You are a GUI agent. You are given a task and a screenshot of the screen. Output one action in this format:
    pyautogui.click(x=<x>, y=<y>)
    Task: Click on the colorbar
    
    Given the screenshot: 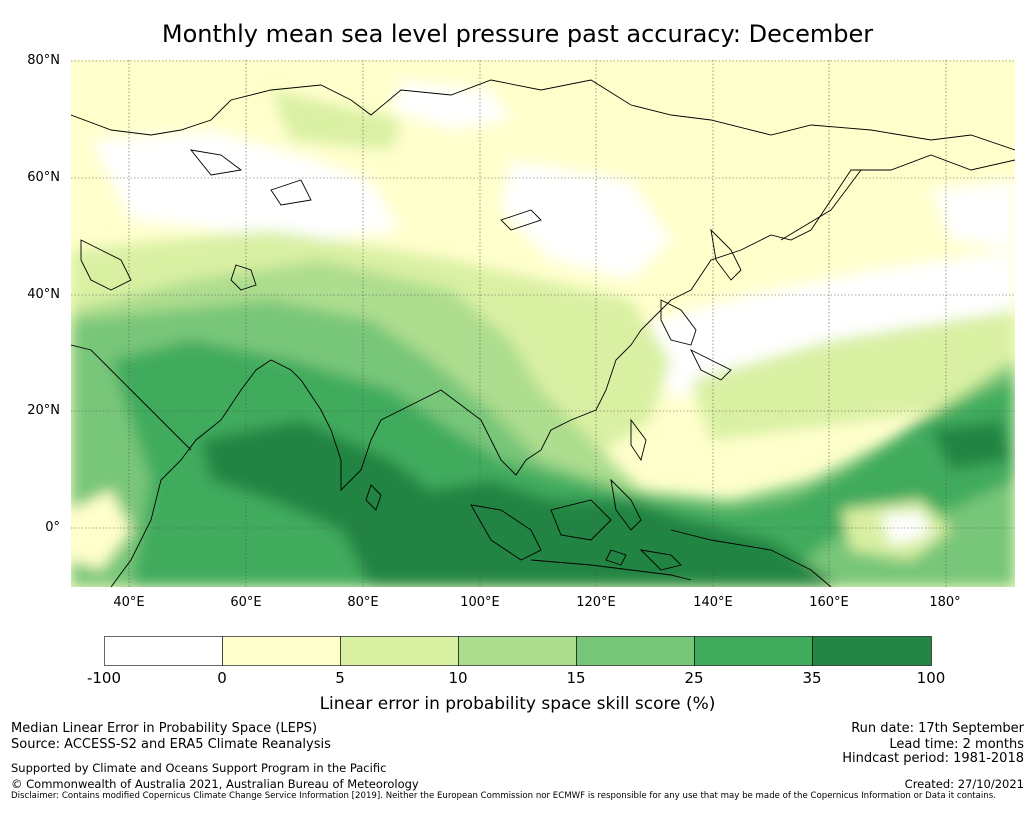 What is the action you would take?
    pyautogui.click(x=518, y=651)
    